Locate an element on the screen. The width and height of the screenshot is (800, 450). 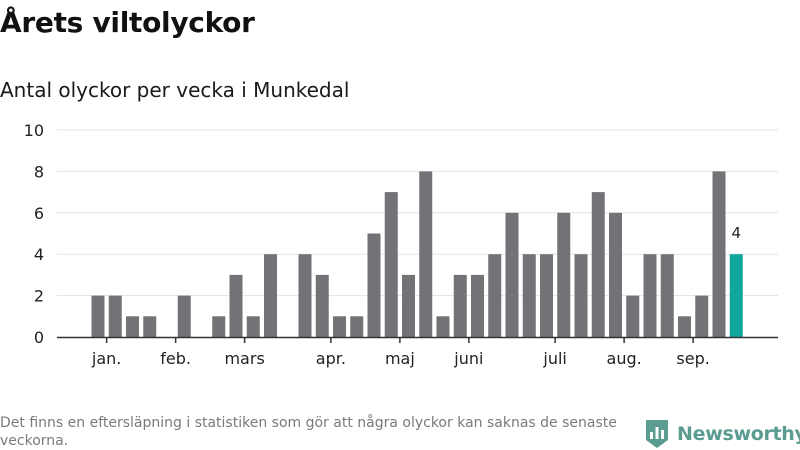
y-tick-labels: 0 2 4 6 8 10 is located at coordinates (34, 234).